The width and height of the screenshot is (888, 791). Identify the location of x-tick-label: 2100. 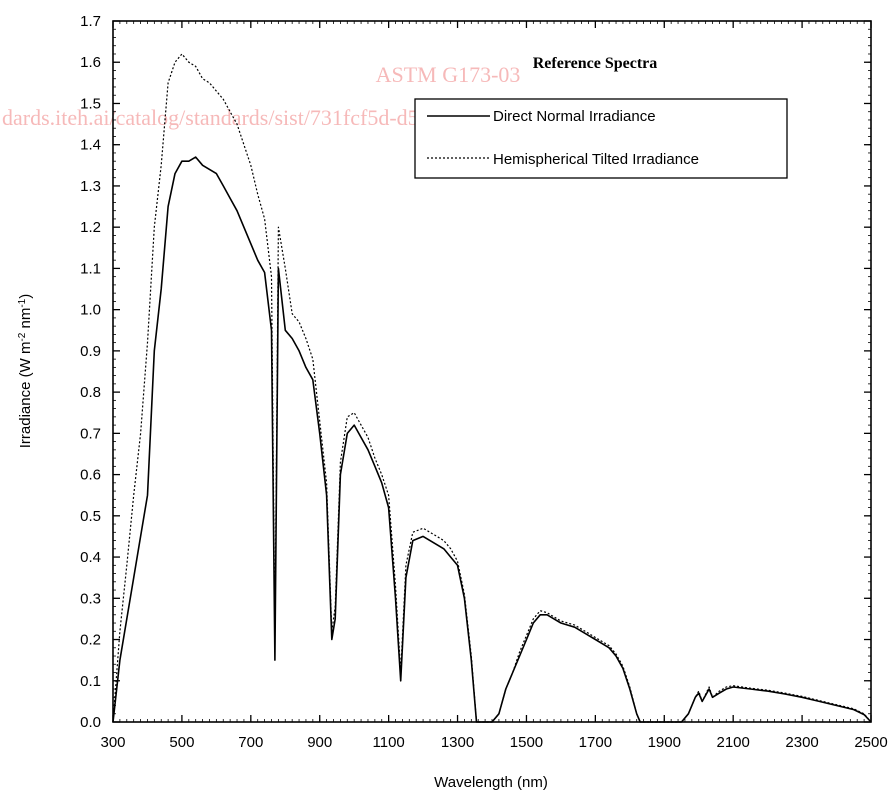
(732, 742).